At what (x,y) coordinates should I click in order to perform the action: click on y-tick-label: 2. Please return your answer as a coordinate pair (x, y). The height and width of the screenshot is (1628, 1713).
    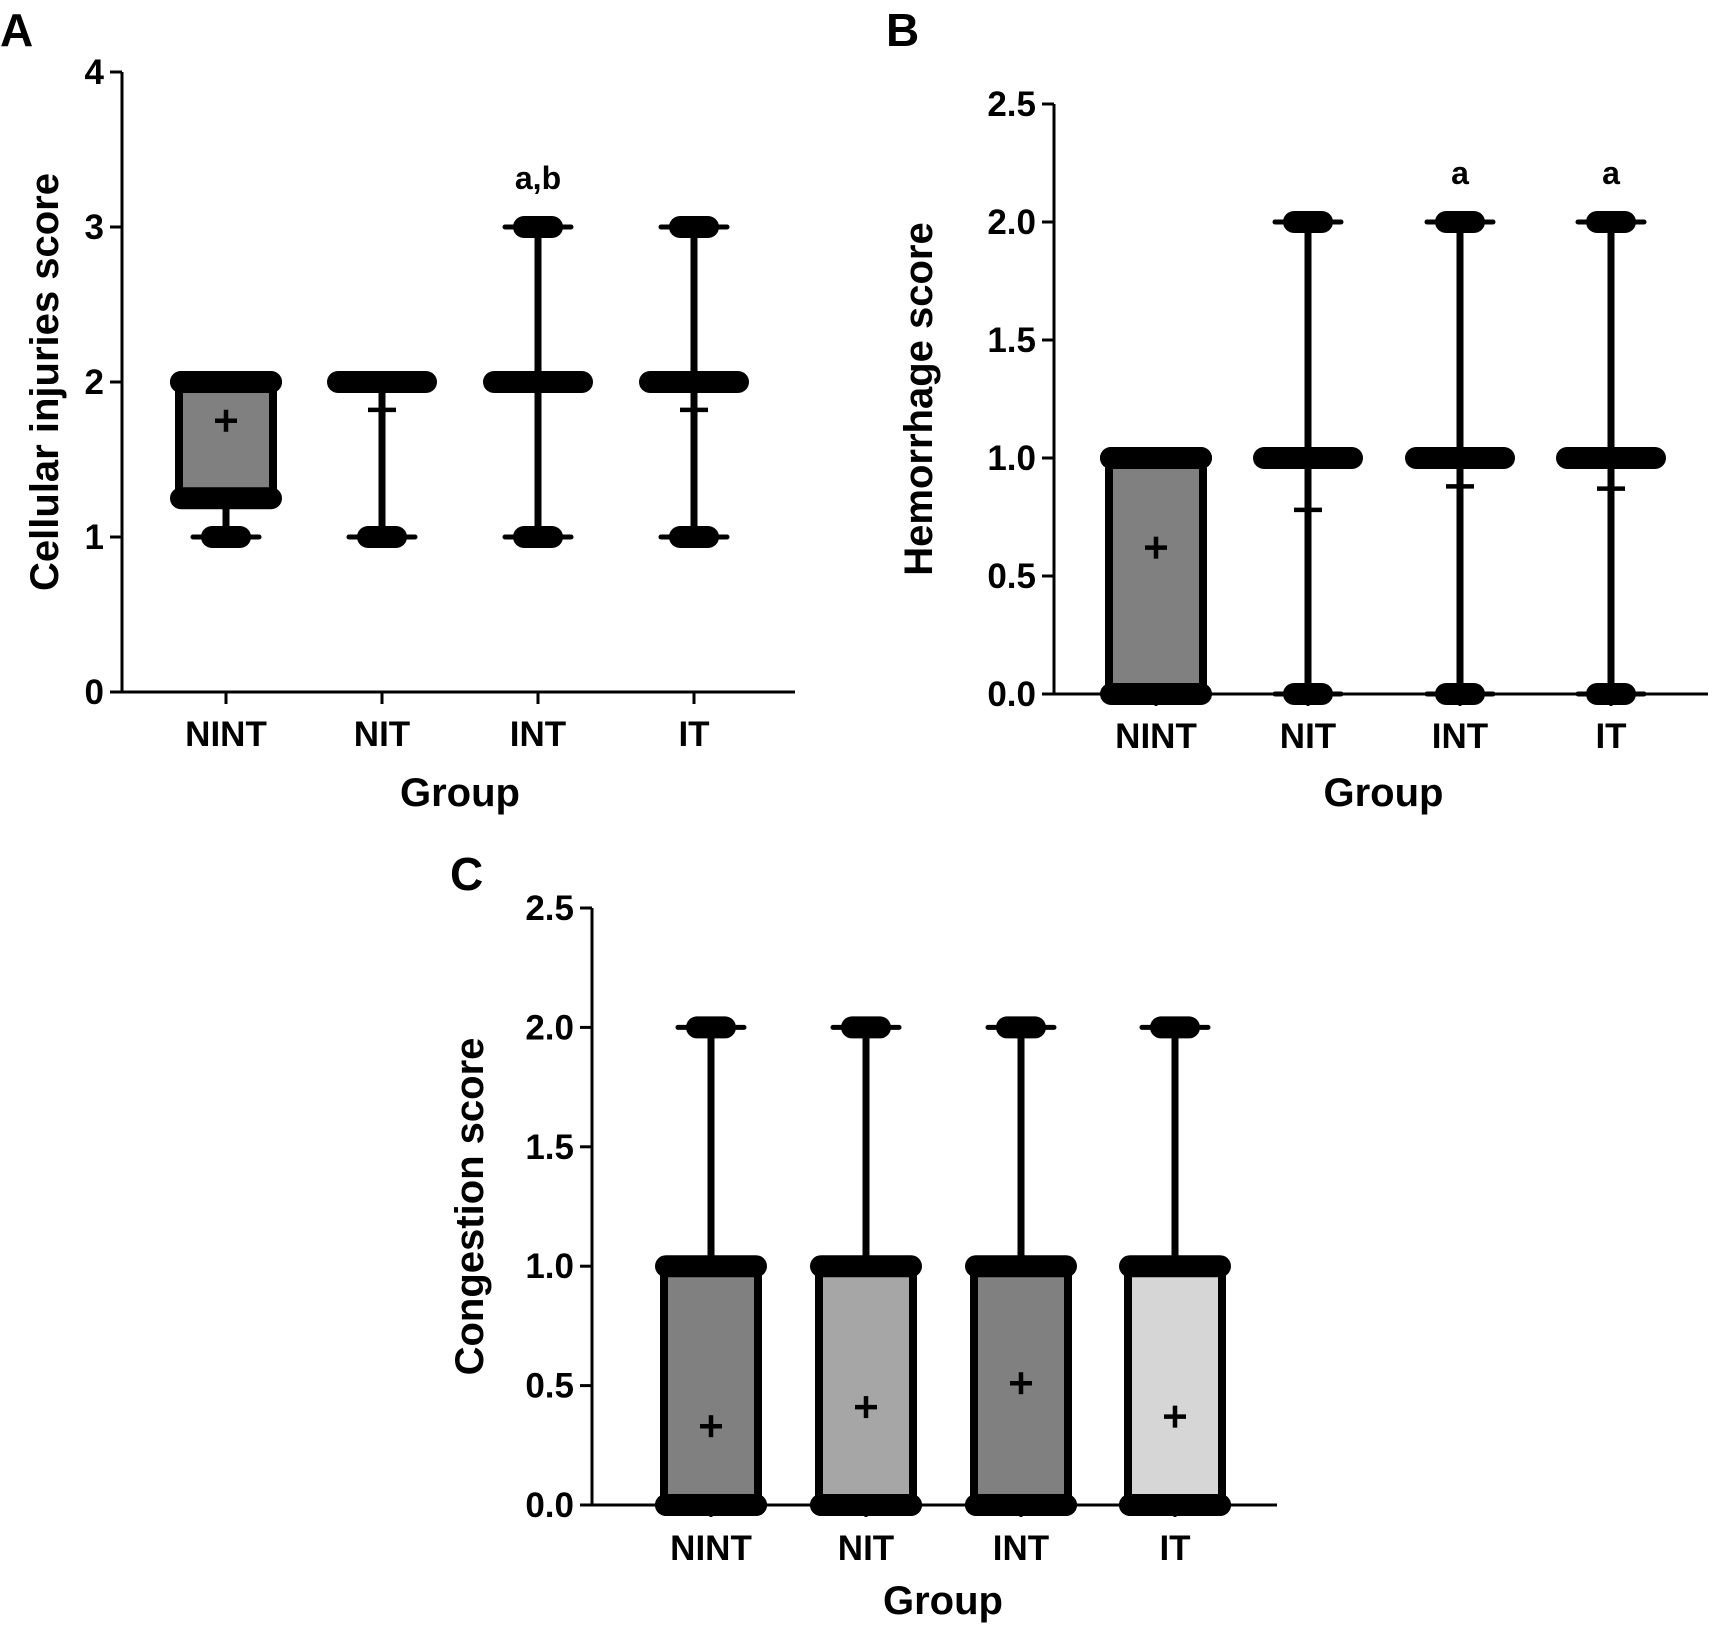
    Looking at the image, I should click on (94, 382).